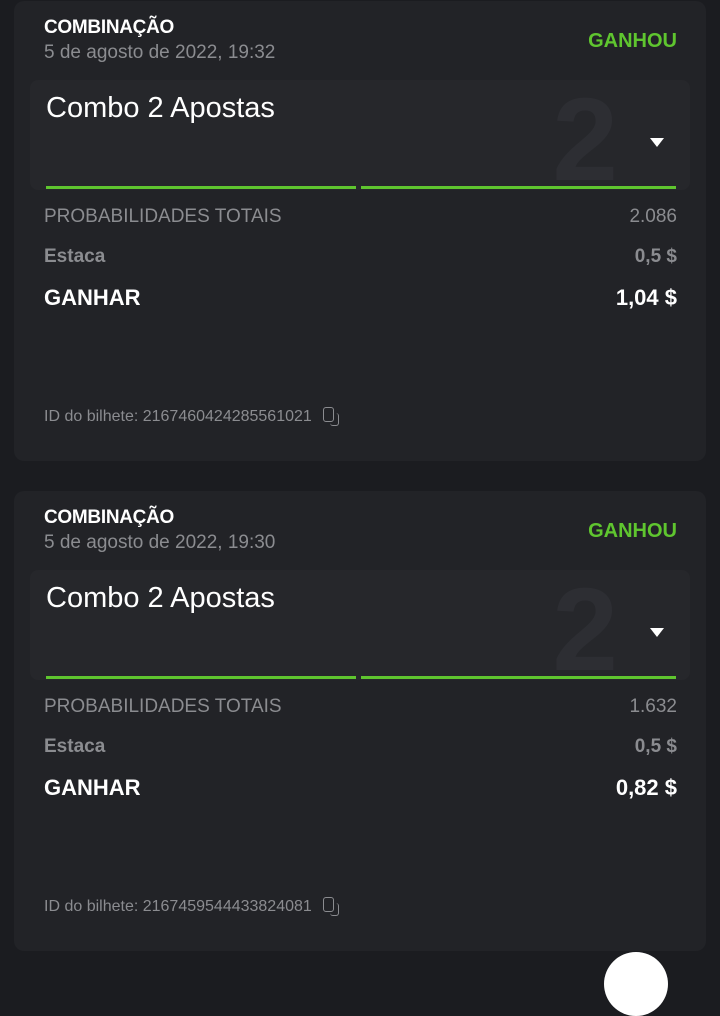 Image resolution: width=720 pixels, height=1016 pixels. I want to click on total-odds-value: 1.632, so click(653, 706).